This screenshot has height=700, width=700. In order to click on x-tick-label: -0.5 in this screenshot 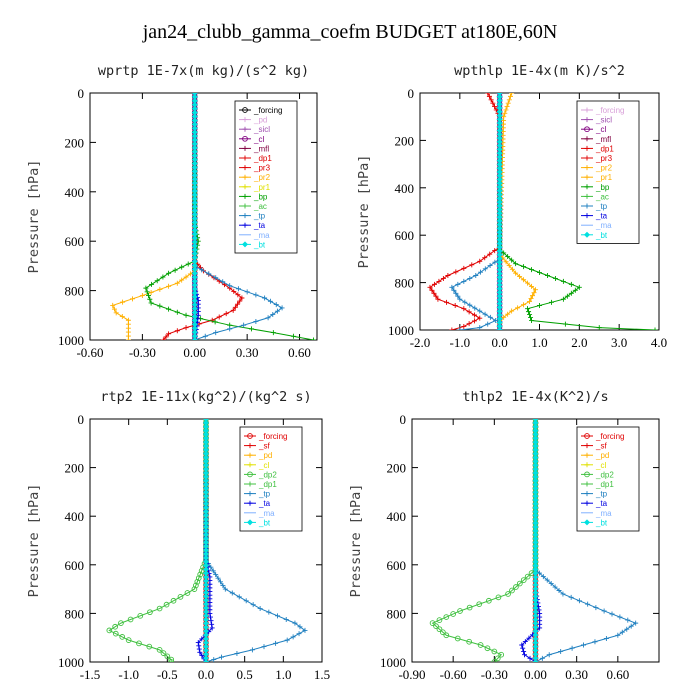, I will do `click(167, 674)`.